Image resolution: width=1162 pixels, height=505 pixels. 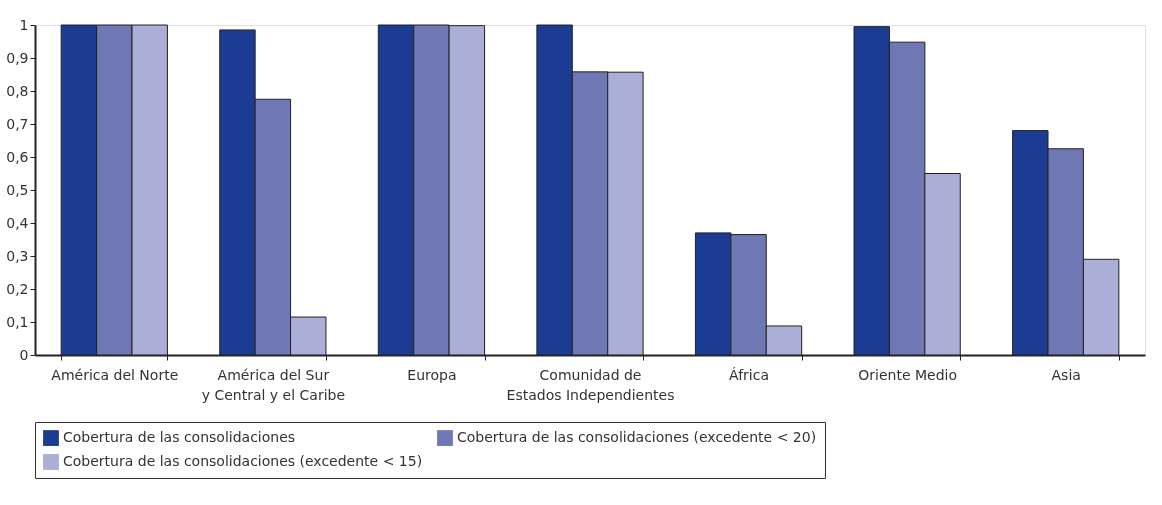 What do you see at coordinates (24, 24) in the screenshot?
I see `y-tick-label: 1` at bounding box center [24, 24].